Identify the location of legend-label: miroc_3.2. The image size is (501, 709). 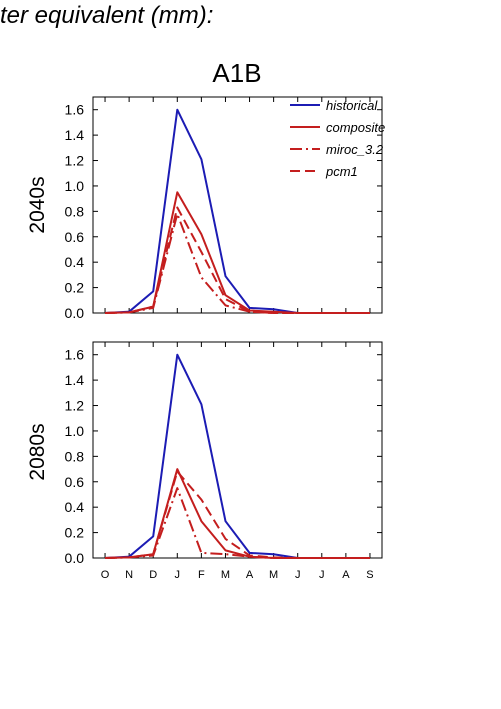
(355, 149).